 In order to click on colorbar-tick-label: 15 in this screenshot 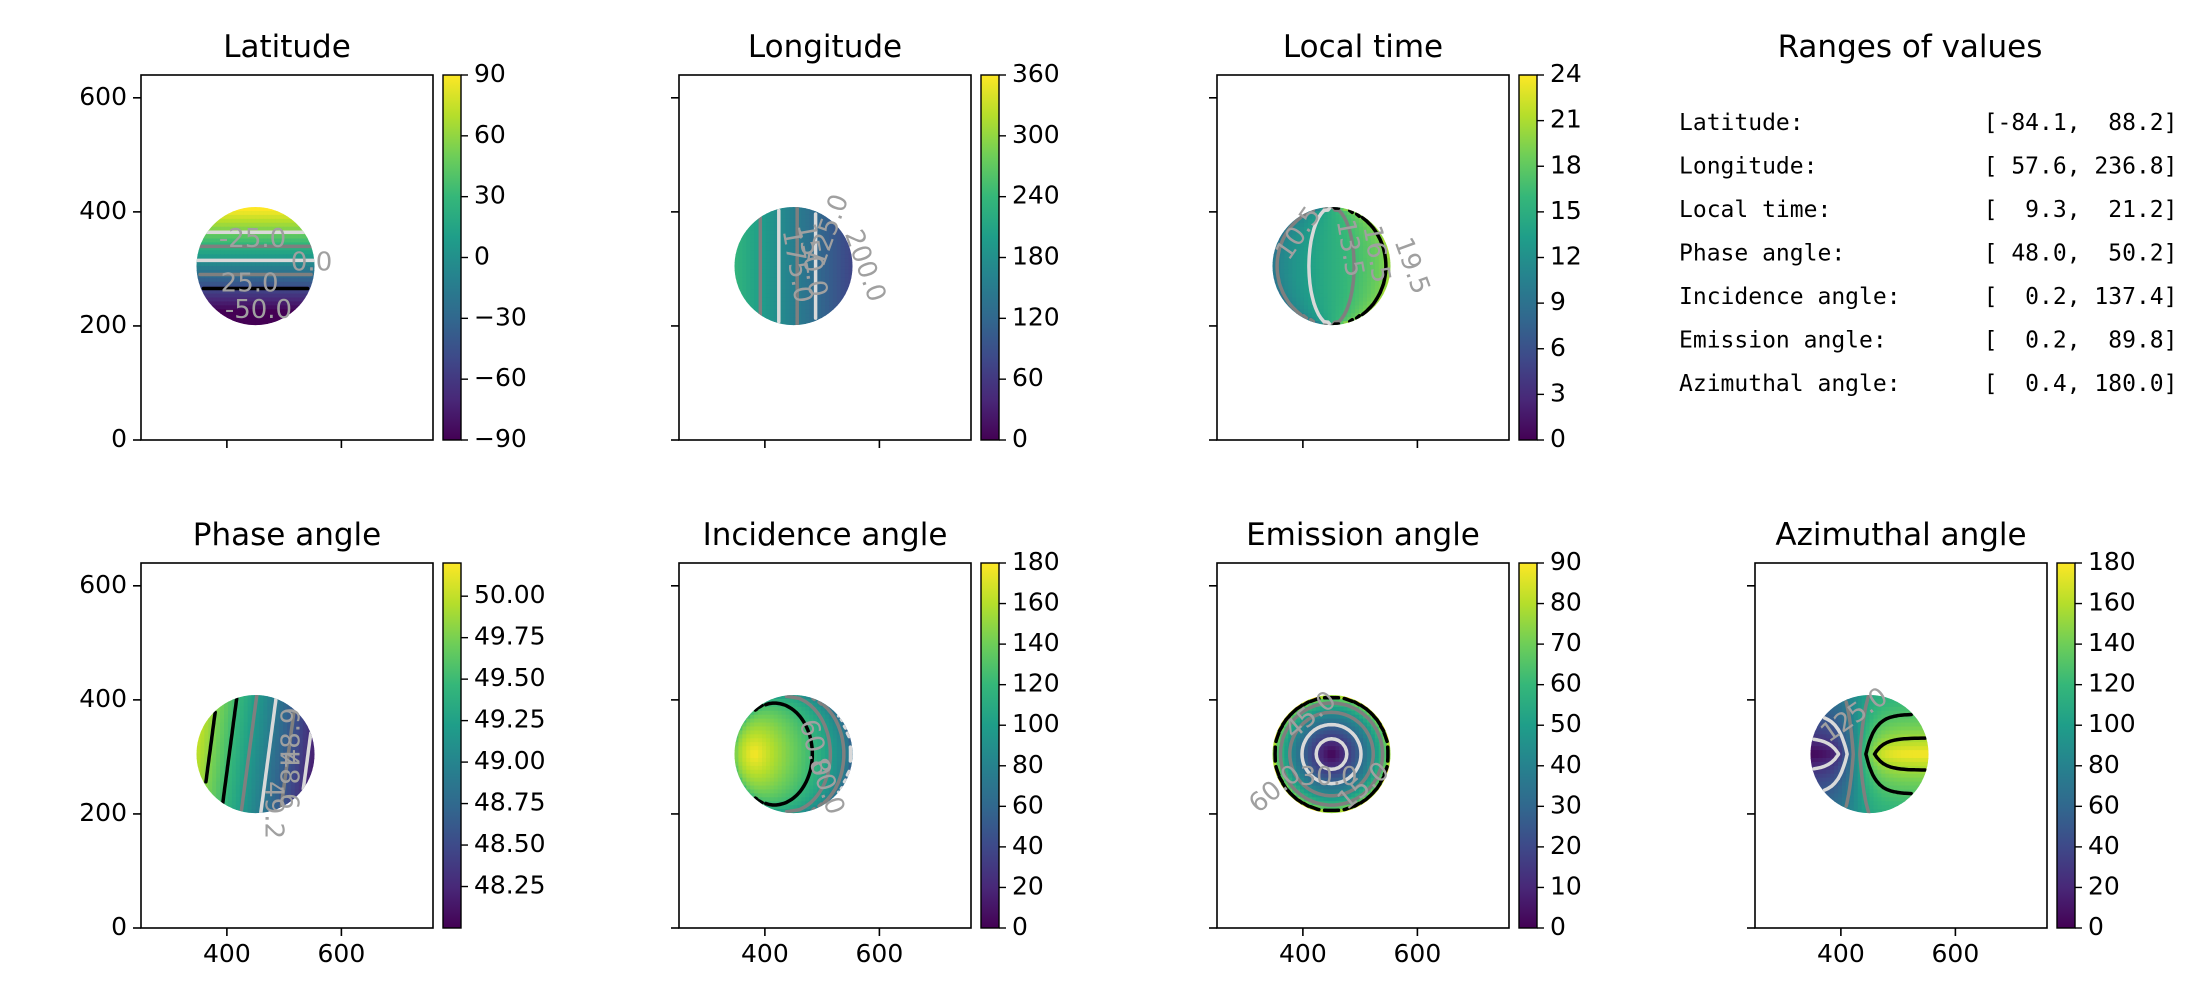, I will do `click(1566, 210)`.